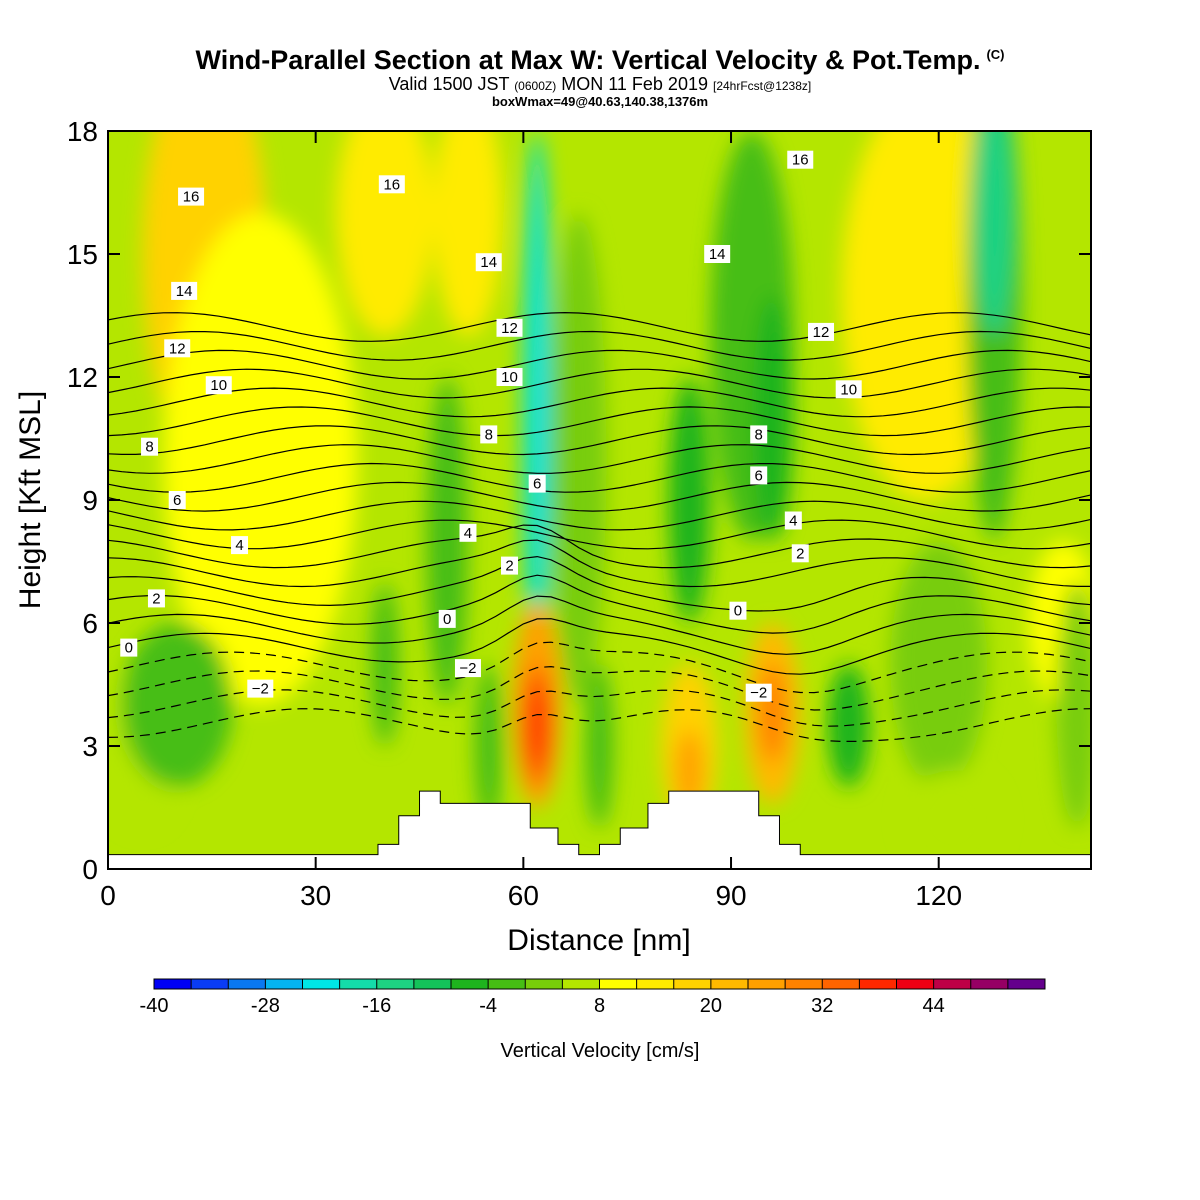 The image size is (1200, 1200). What do you see at coordinates (938, 895) in the screenshot?
I see `x-tick-label: 120` at bounding box center [938, 895].